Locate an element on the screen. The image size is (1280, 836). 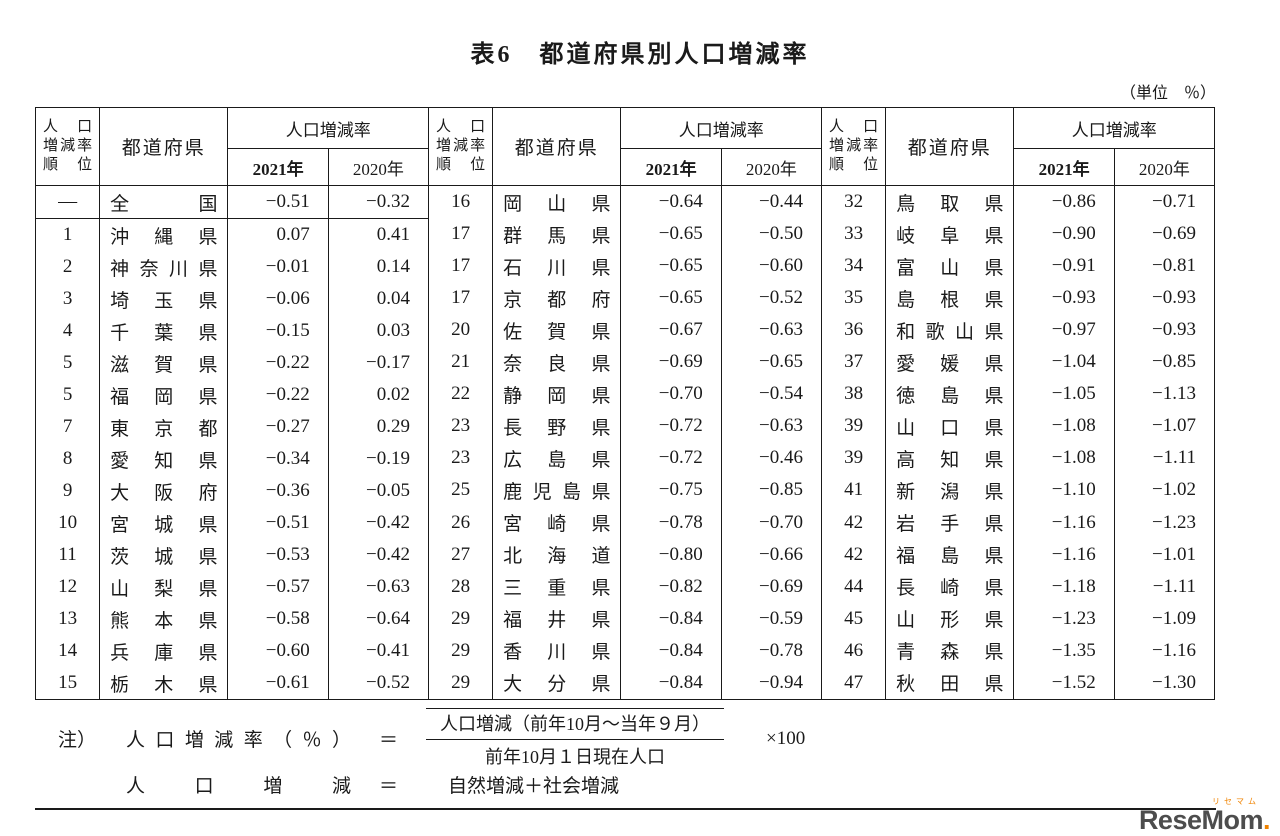
rank-cell: 23 is located at coordinates (460, 426).